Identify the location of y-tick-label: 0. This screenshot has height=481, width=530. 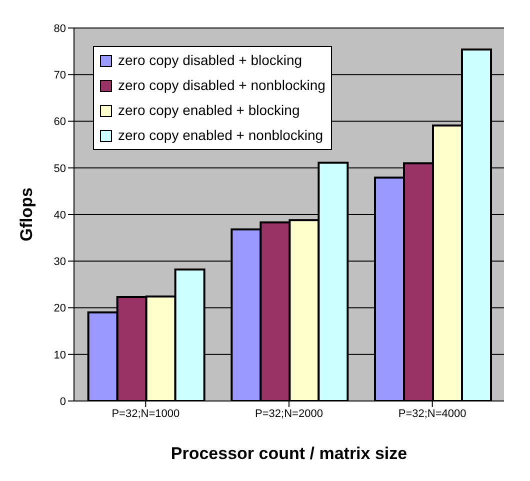
(63, 402).